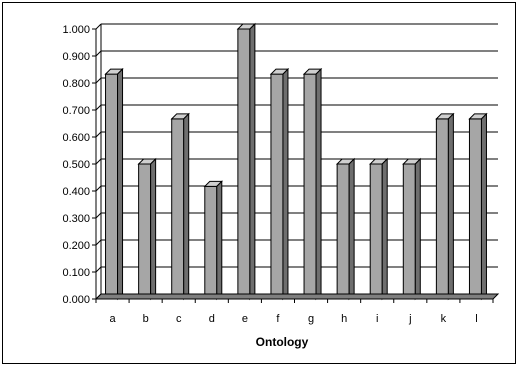  I want to click on x-tick-label: e, so click(245, 319).